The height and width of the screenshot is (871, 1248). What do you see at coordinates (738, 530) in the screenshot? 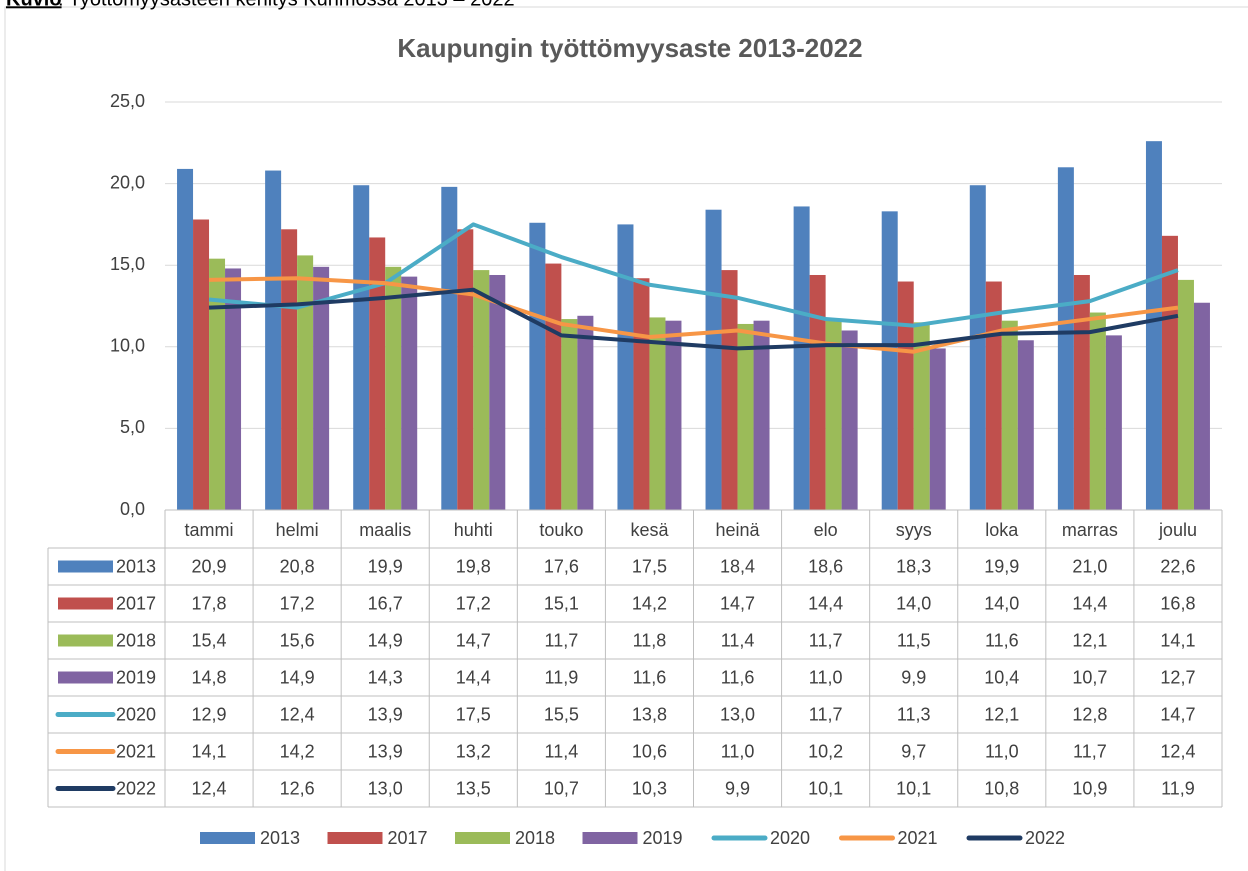
I see `x-tick-label: heinä` at bounding box center [738, 530].